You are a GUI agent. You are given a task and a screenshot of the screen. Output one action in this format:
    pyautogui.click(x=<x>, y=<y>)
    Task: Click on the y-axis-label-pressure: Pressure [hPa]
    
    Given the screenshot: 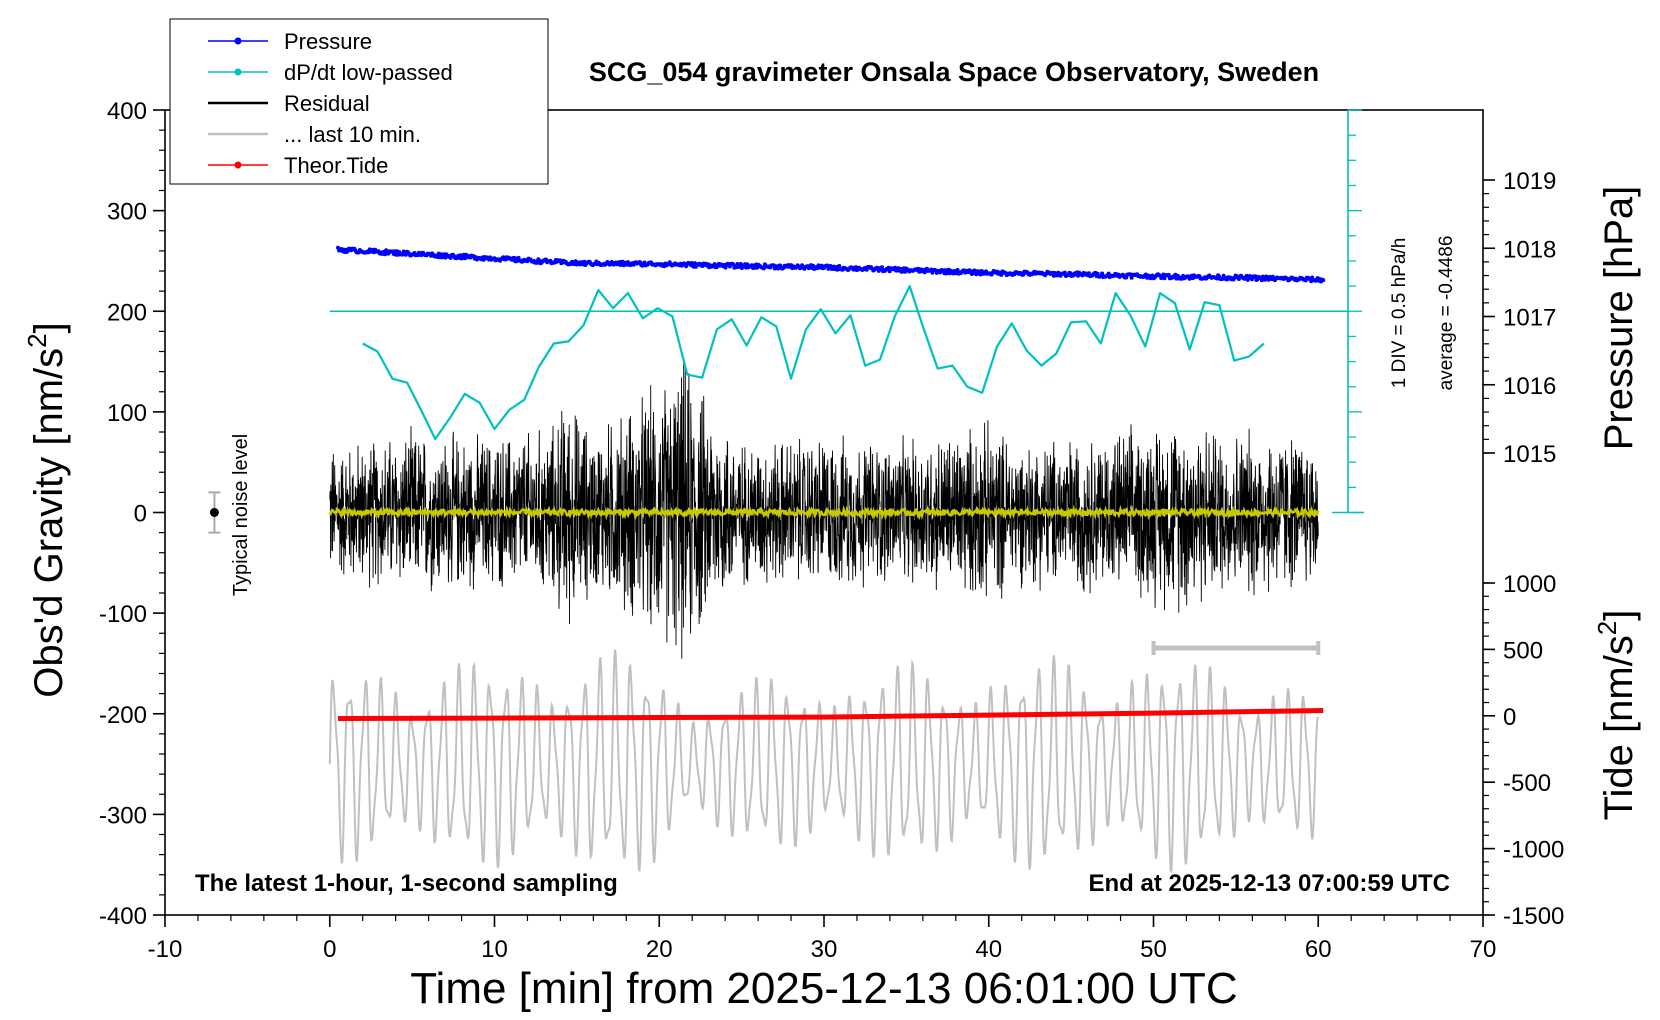 What is the action you would take?
    pyautogui.click(x=1619, y=318)
    